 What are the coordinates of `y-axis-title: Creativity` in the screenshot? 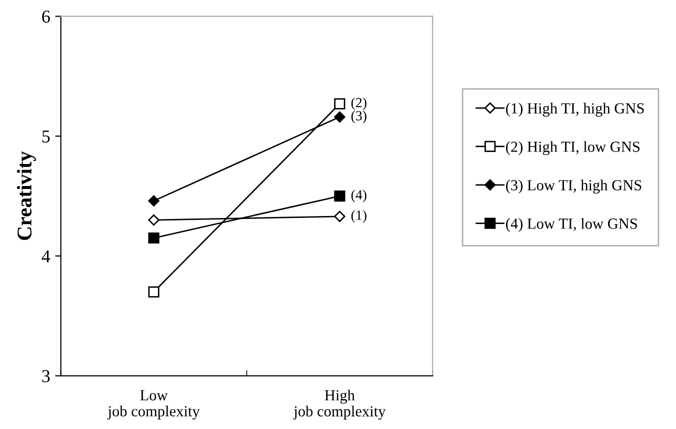 It's located at (26, 195).